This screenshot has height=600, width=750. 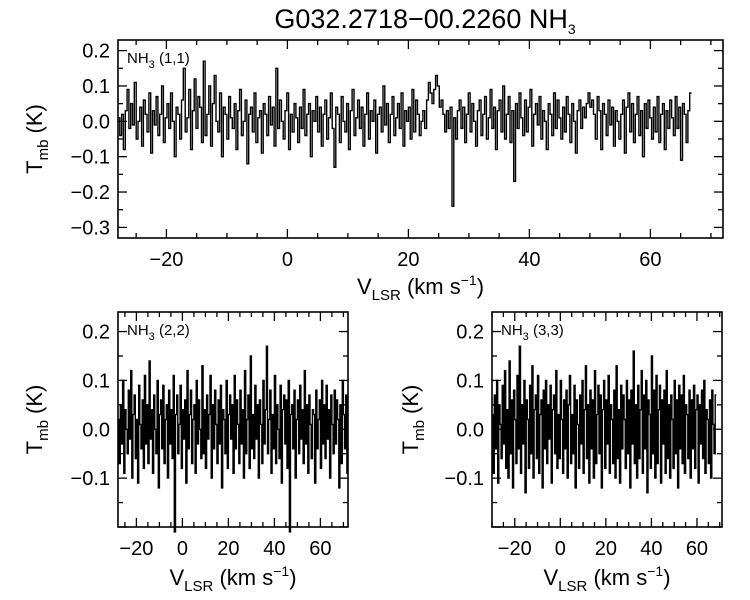 I want to click on panel-label: NH3 (1,1), so click(x=158, y=60).